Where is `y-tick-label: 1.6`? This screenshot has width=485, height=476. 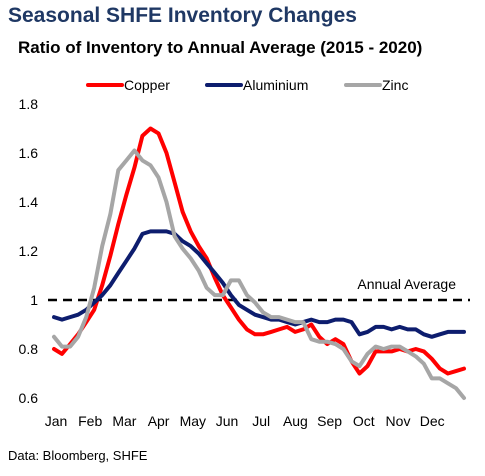
y-tick-label: 1.6 is located at coordinates (29, 153).